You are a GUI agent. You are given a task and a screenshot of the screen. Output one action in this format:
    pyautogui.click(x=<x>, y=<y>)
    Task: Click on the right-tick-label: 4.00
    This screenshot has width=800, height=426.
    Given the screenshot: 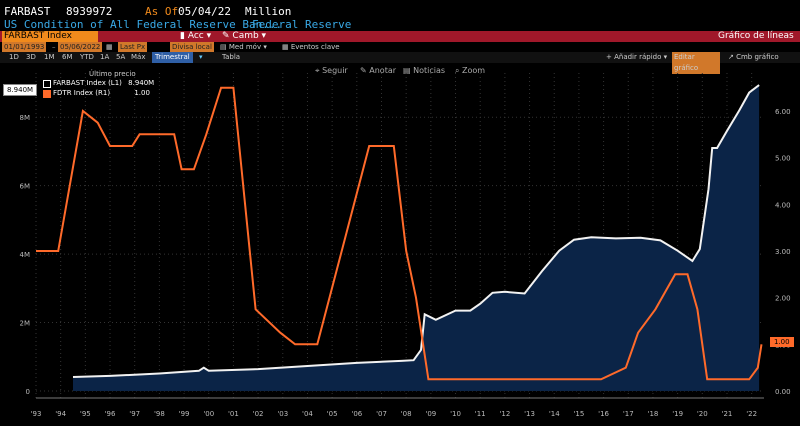 What is the action you would take?
    pyautogui.click(x=783, y=205)
    